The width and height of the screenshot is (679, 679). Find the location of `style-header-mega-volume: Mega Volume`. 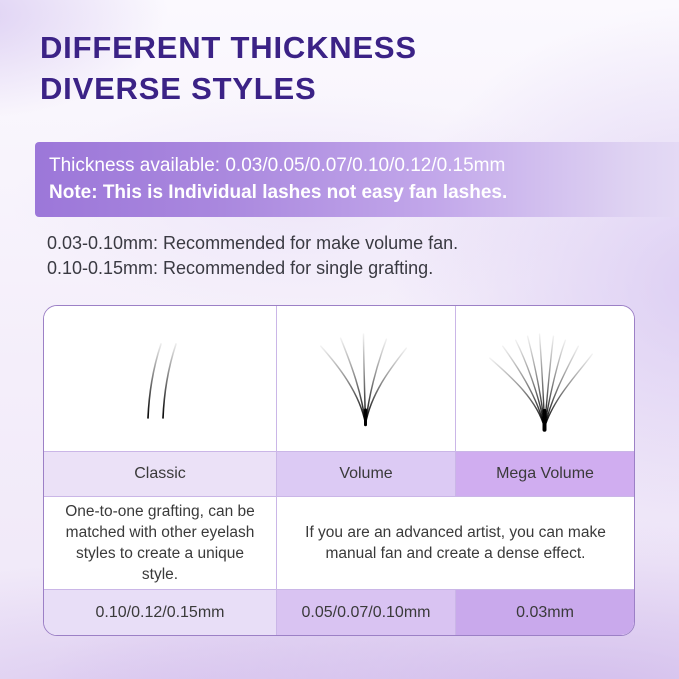

style-header-mega-volume: Mega Volume is located at coordinates (544, 473).